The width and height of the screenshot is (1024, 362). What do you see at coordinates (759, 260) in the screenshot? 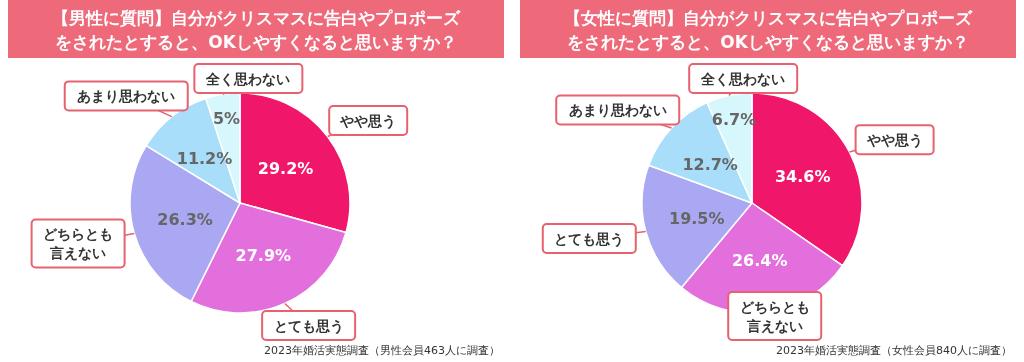
I see `data-label: 26.4%` at bounding box center [759, 260].